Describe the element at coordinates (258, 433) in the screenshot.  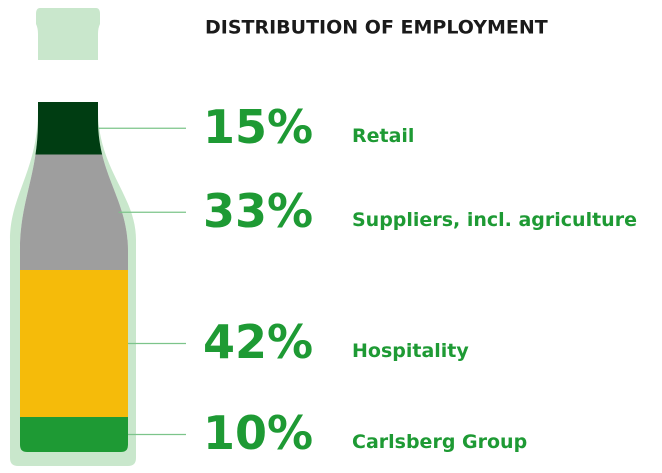
I see `value-label: 10%` at that location.